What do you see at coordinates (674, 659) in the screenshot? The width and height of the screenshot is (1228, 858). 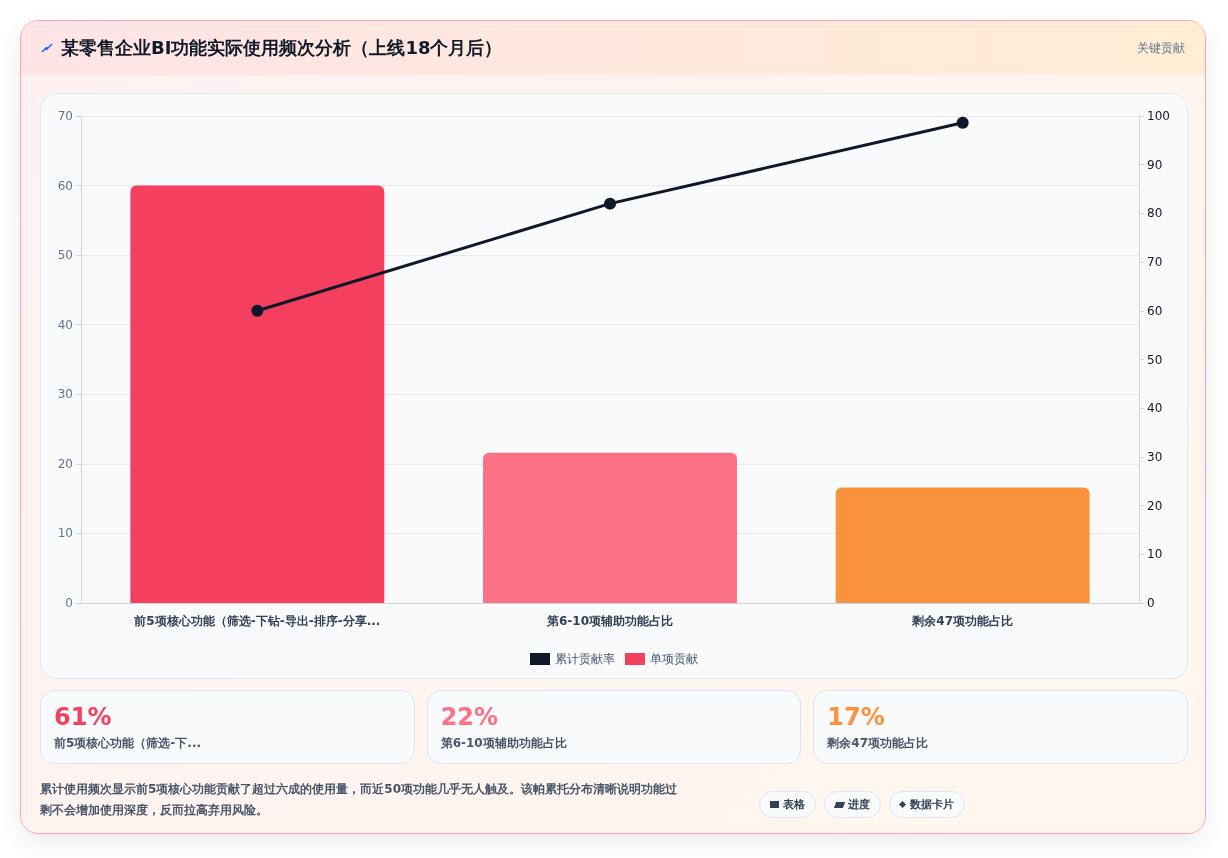 I see `legend-label: 单项贡献` at bounding box center [674, 659].